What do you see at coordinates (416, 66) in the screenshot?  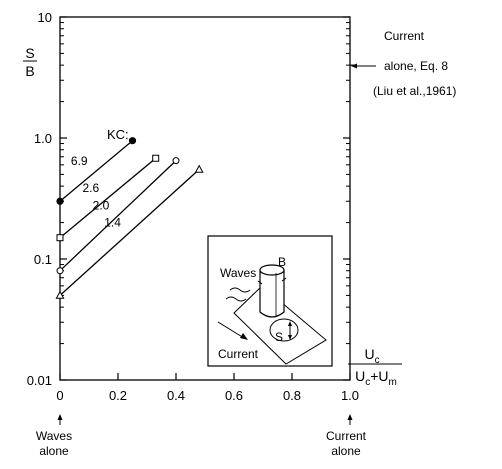 I see `current-alone-eq-line-2: alone, Eq. 8` at bounding box center [416, 66].